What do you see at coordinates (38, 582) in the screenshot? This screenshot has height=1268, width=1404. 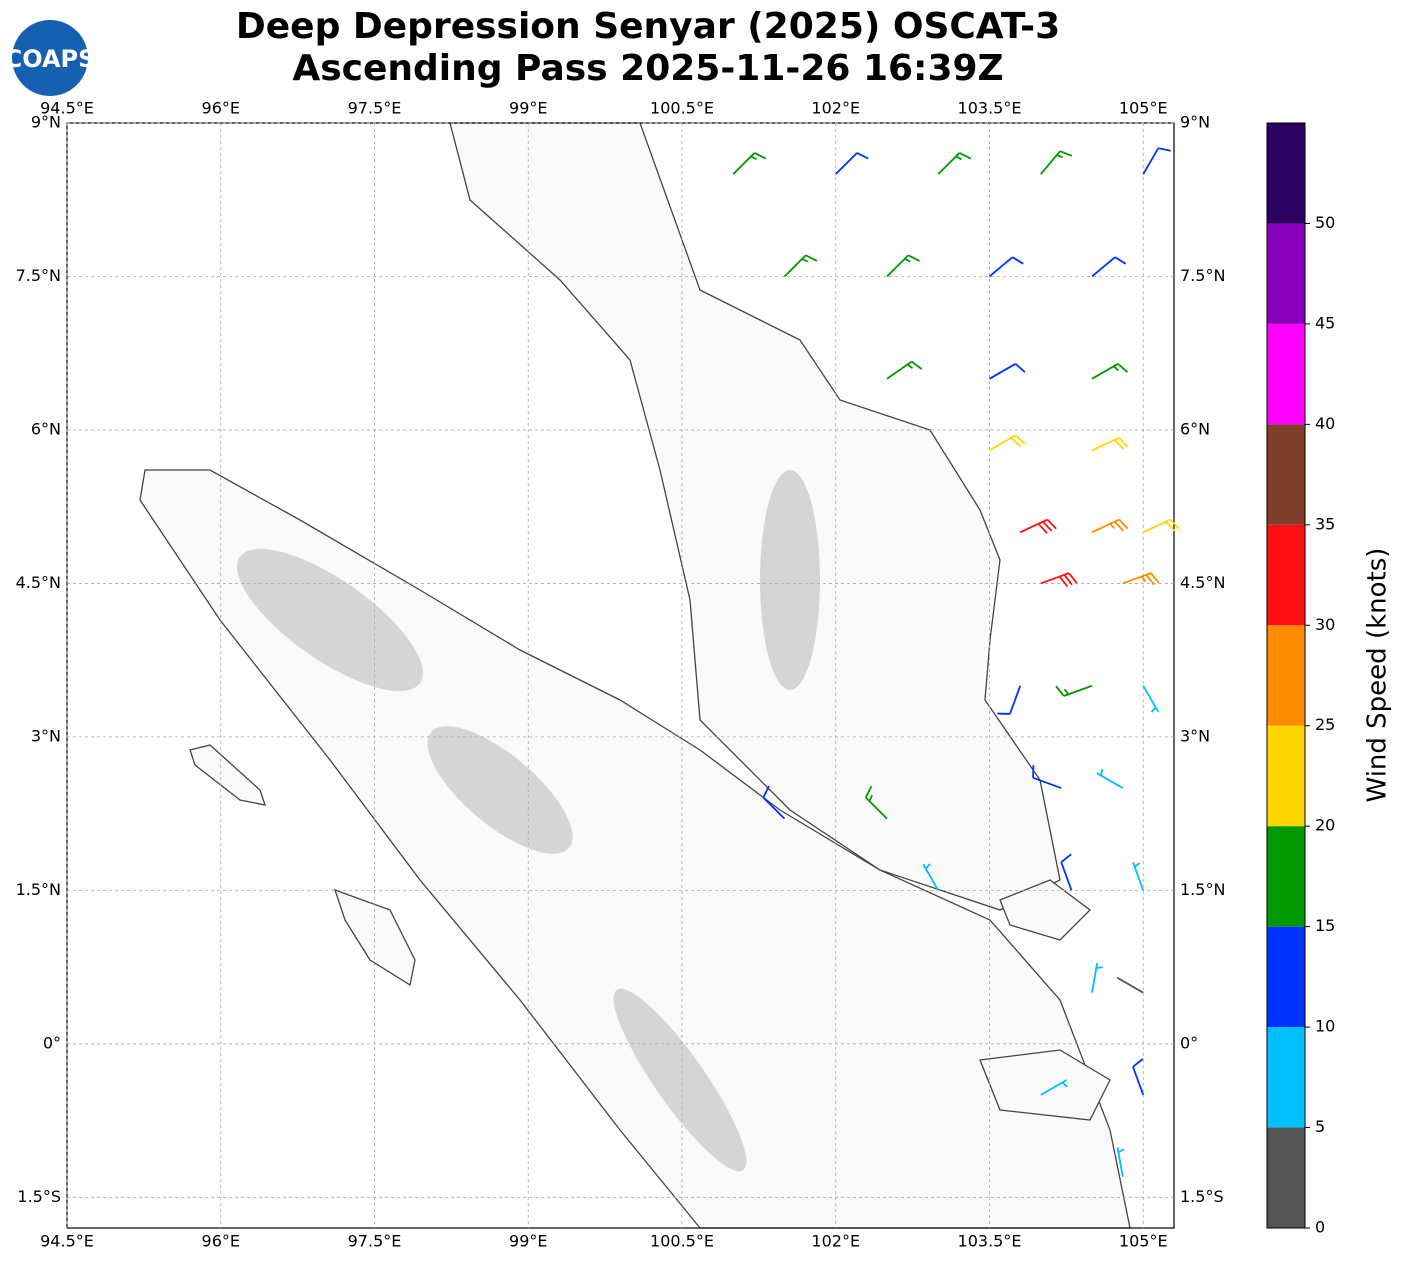 I see `y-tick-label: 4.5°N` at bounding box center [38, 582].